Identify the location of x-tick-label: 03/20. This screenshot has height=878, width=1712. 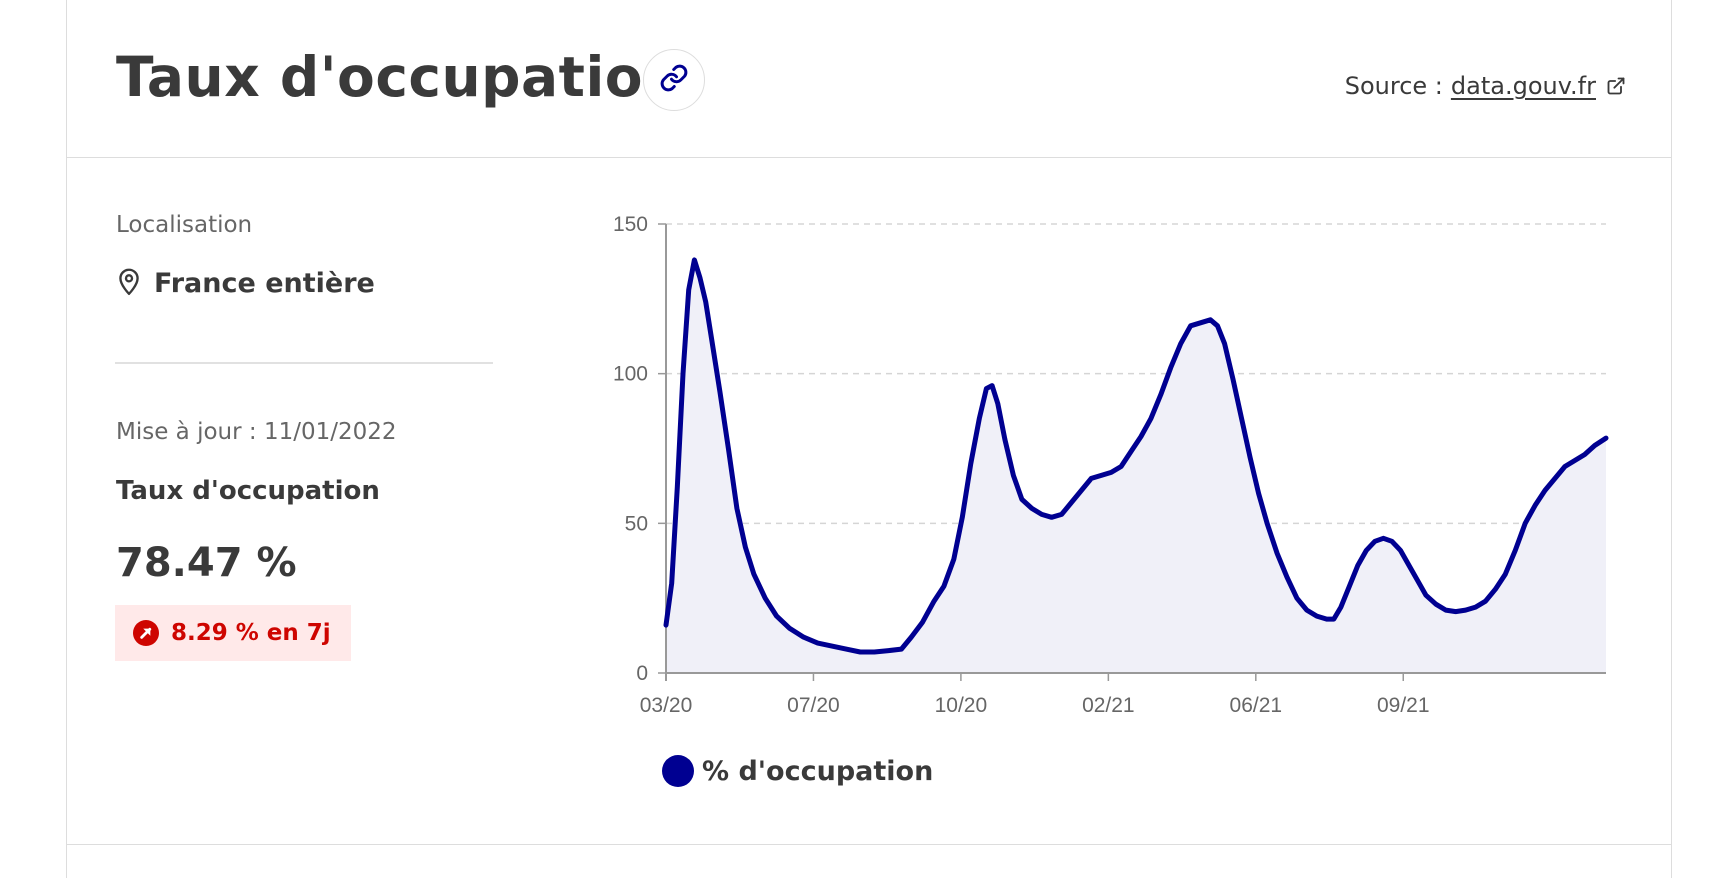
(666, 705).